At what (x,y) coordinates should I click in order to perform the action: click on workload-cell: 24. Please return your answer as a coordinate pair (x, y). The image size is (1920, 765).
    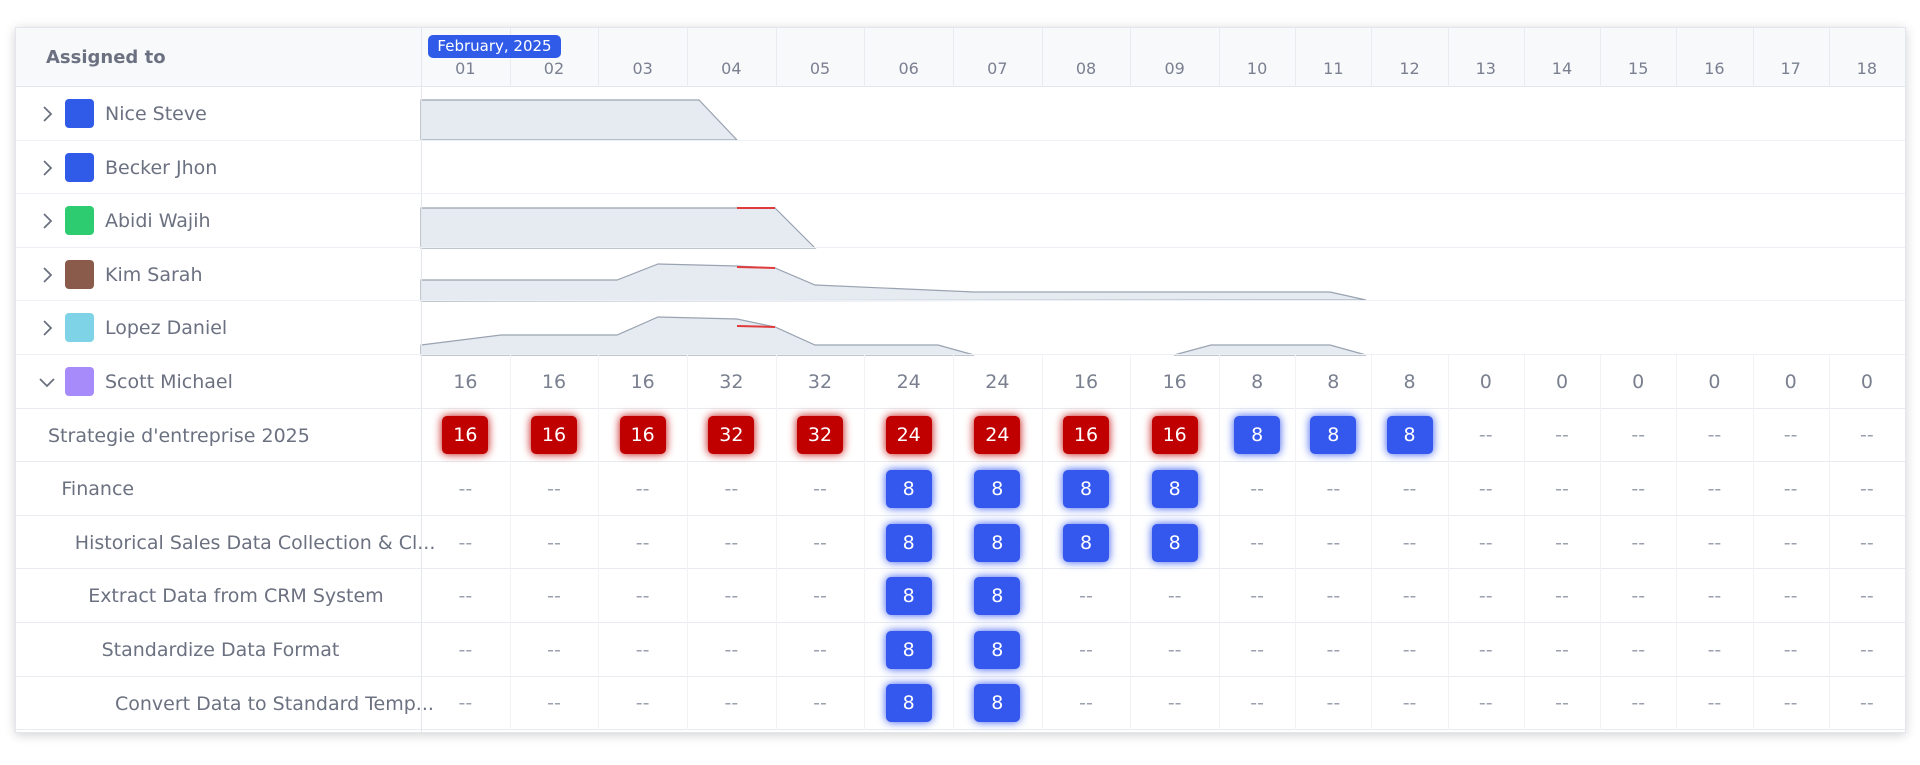
    Looking at the image, I should click on (997, 382).